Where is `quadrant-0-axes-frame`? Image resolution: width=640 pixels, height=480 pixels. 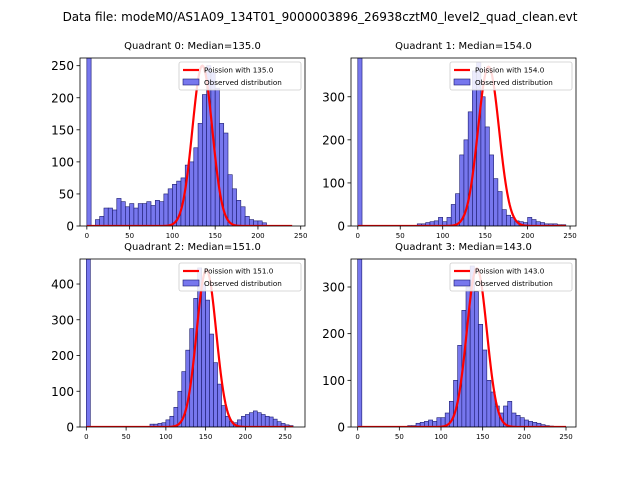 quadrant-0-axes-frame is located at coordinates (192, 142).